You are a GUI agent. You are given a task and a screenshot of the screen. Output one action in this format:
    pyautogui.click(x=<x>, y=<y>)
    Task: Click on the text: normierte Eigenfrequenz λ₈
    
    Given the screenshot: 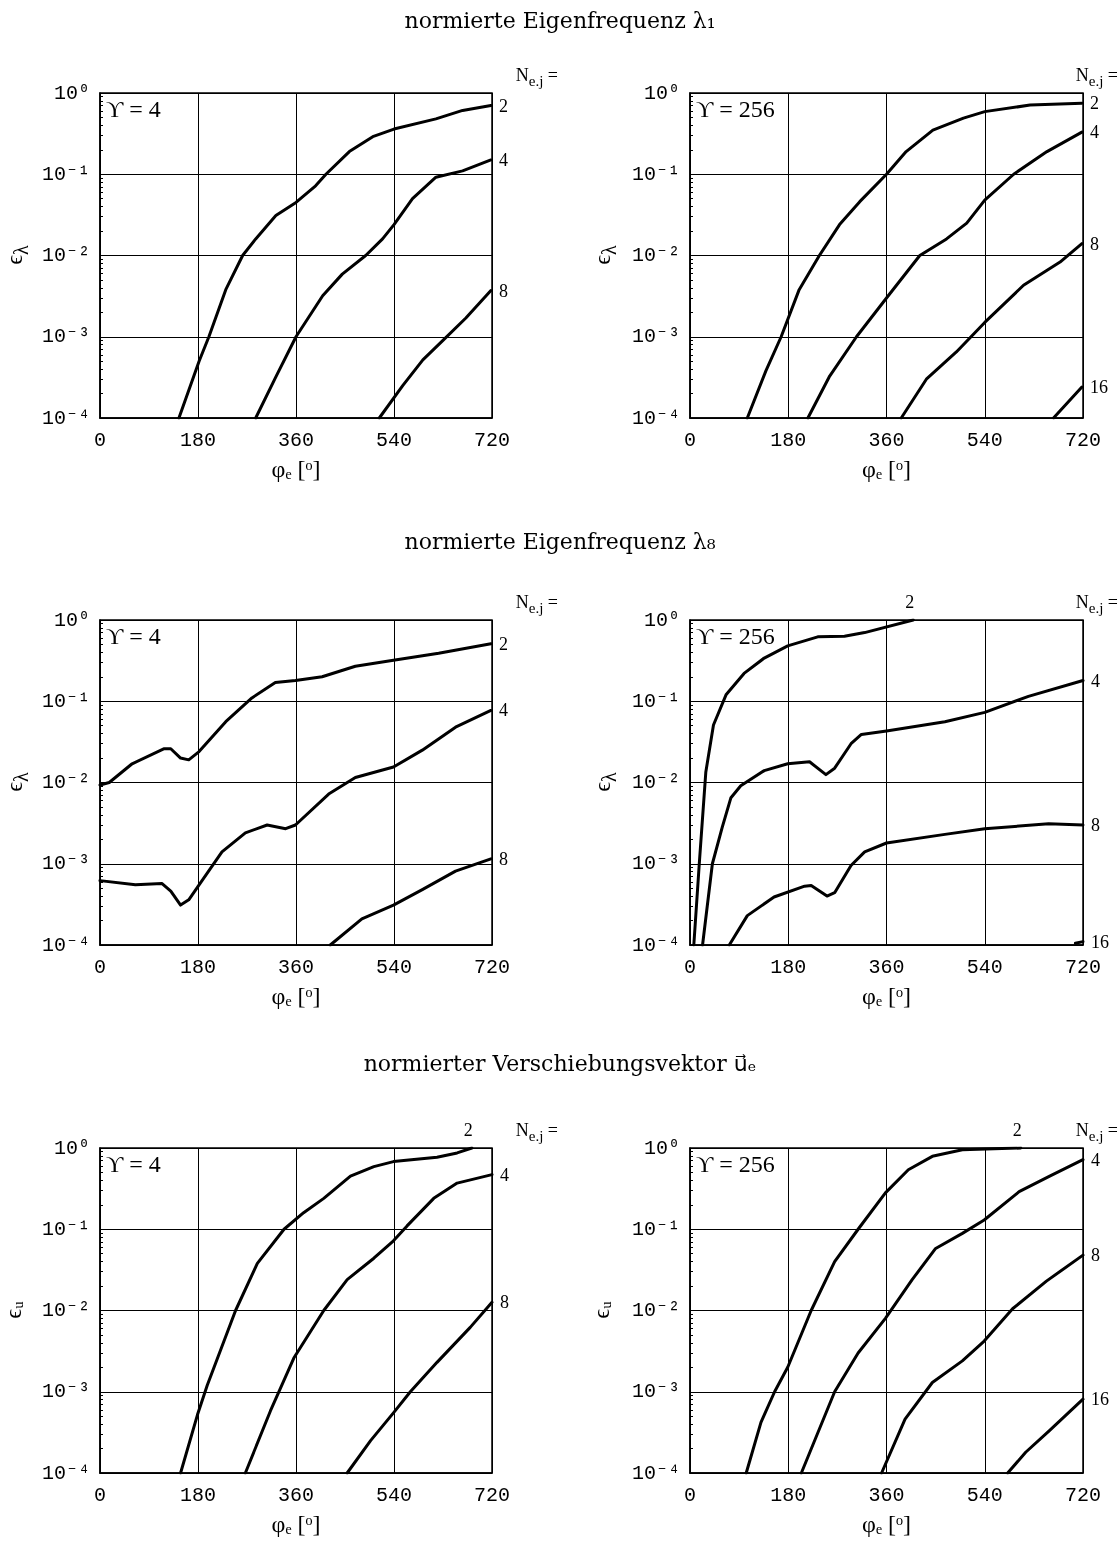 What is the action you would take?
    pyautogui.click(x=560, y=542)
    